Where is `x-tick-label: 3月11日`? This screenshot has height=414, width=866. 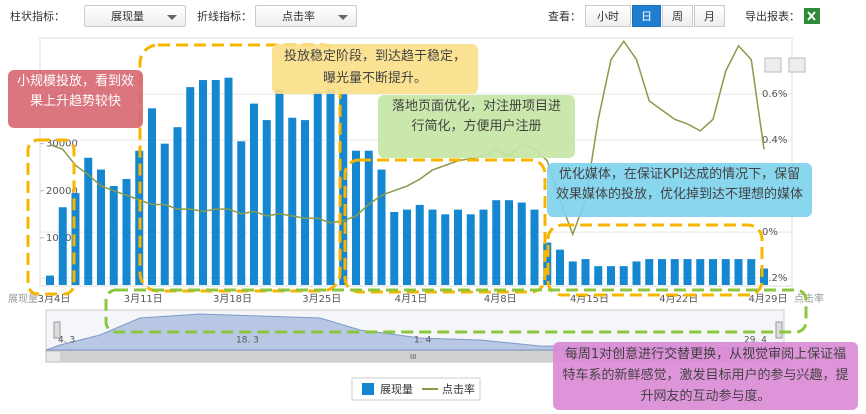
x-tick-label: 3月11日 is located at coordinates (143, 299).